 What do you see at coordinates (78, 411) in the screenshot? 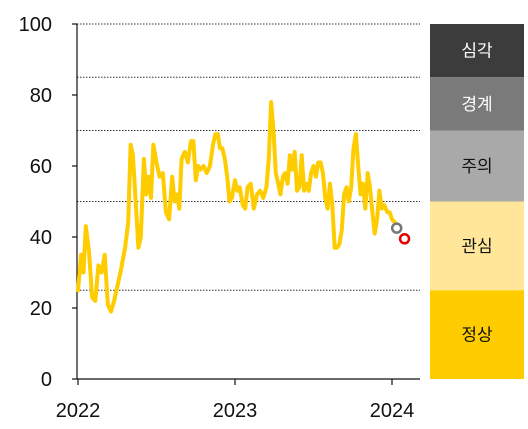
I see `x-tick-label: 2022` at bounding box center [78, 411].